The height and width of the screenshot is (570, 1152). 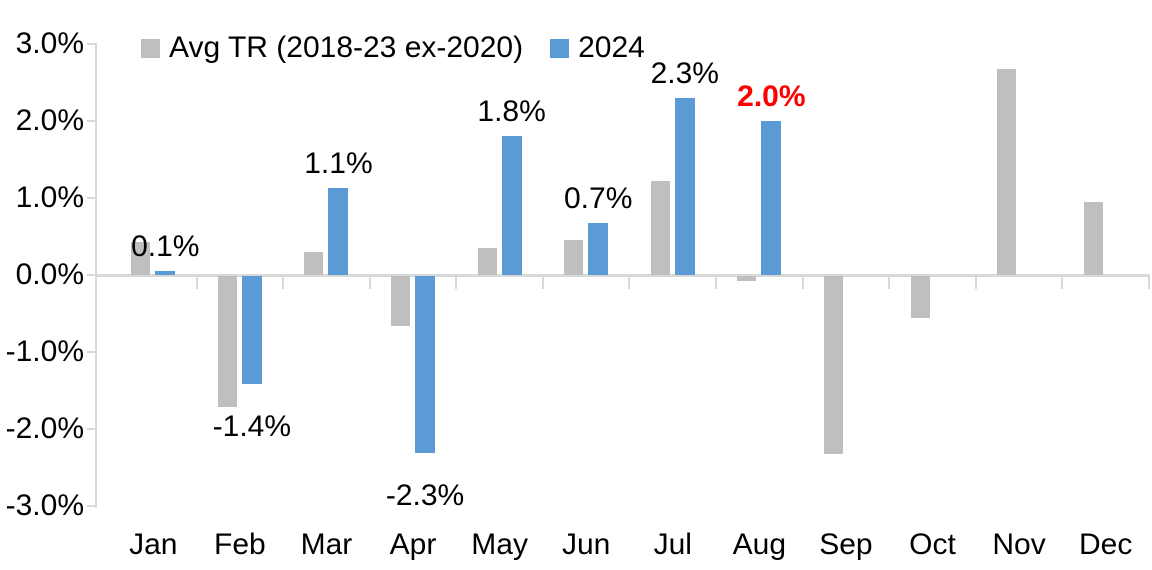 I want to click on bar-jun-avg, so click(x=574, y=257).